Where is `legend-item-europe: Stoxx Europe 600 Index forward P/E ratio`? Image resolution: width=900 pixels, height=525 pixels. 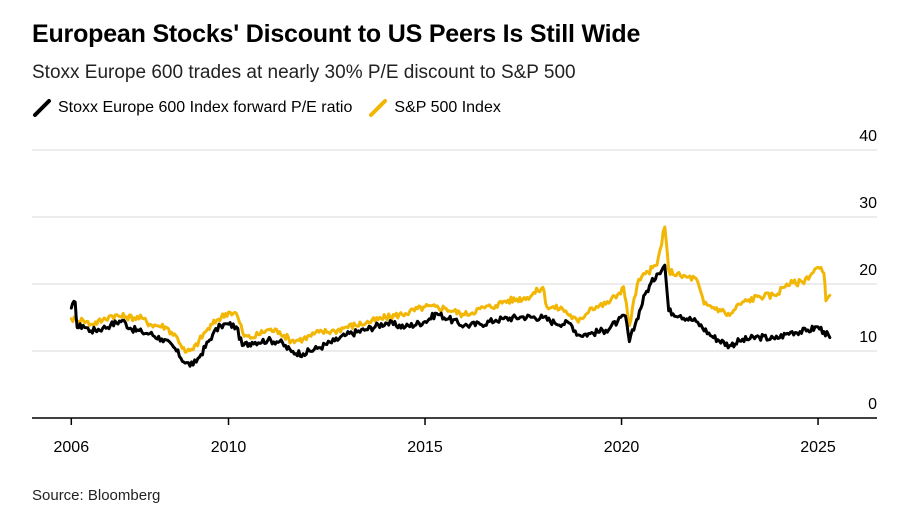 legend-item-europe: Stoxx Europe 600 Index forward P/E ratio is located at coordinates (192, 108).